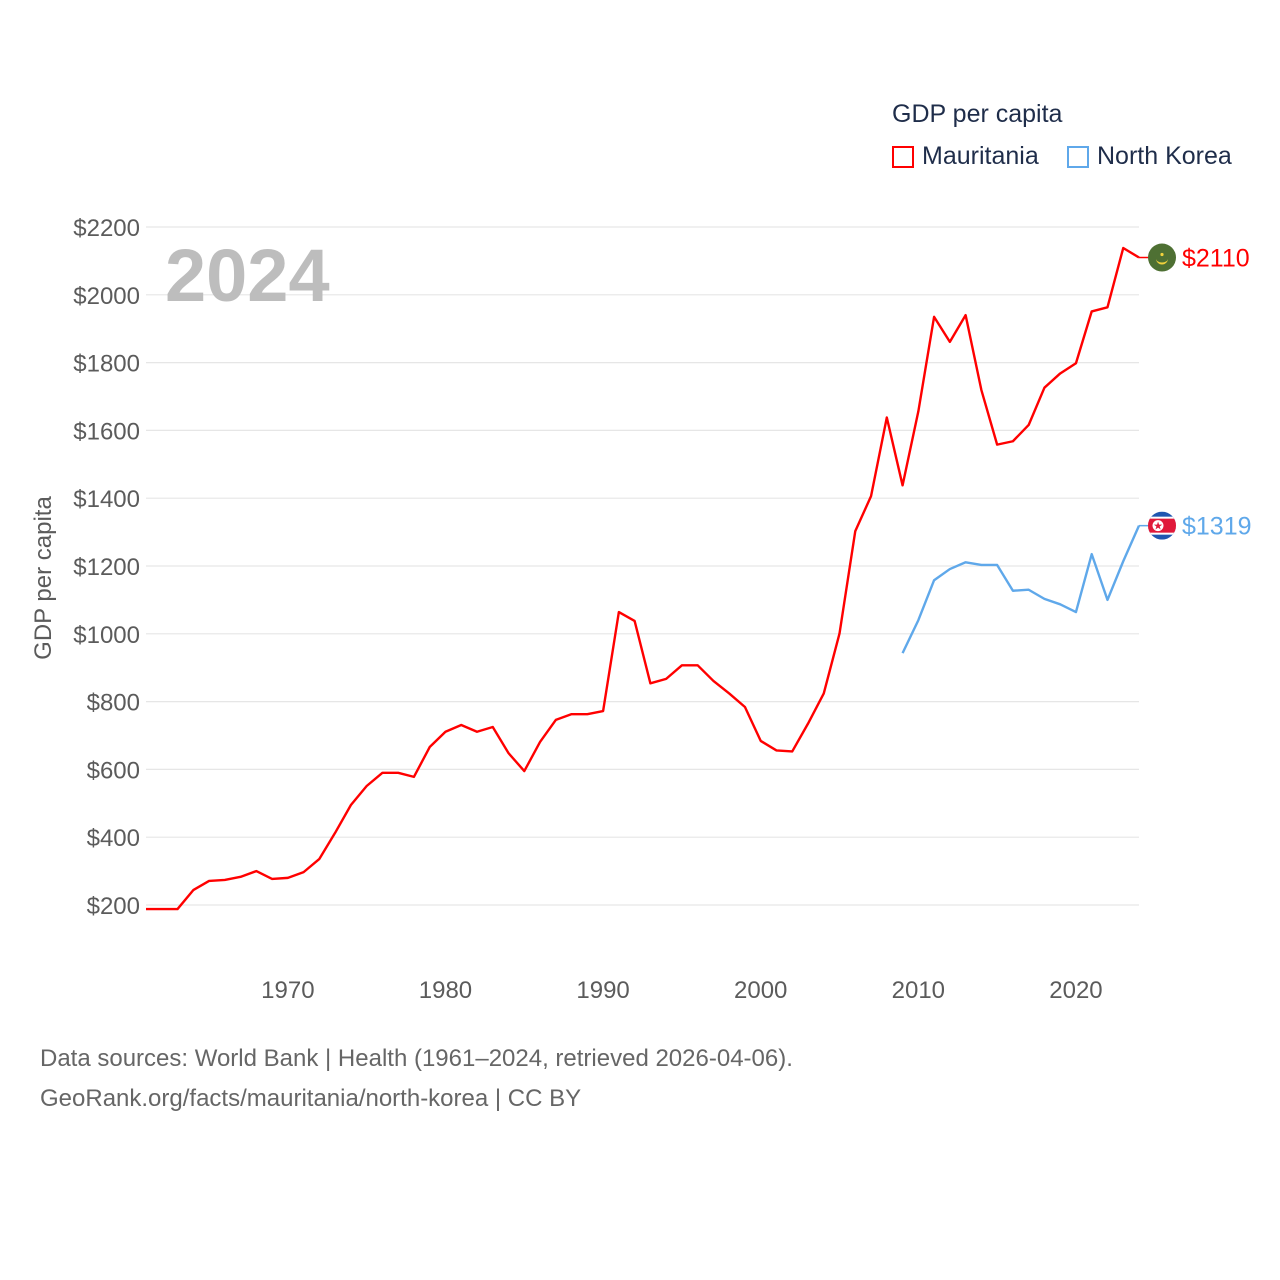 The width and height of the screenshot is (1280, 1280). Describe the element at coordinates (1075, 990) in the screenshot. I see `x-tick-label: 2020` at that location.